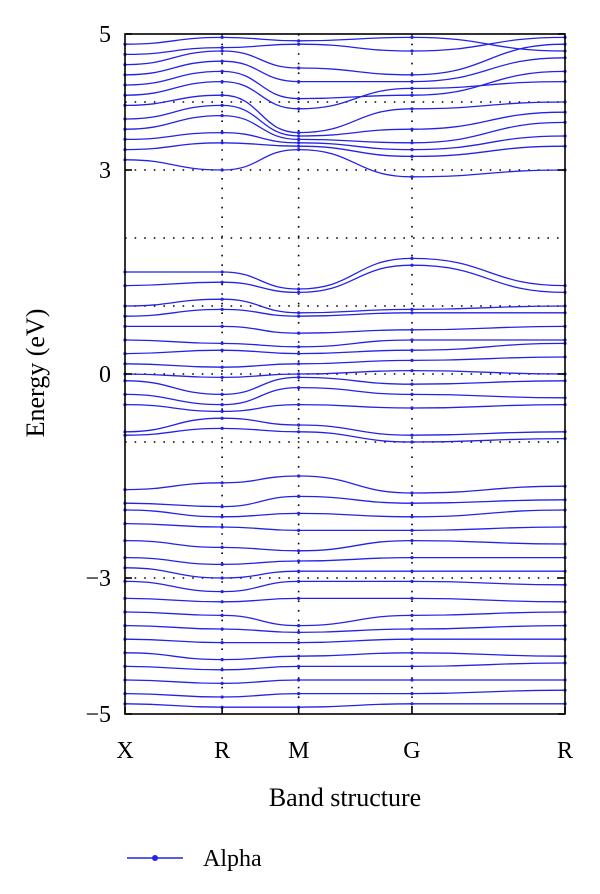 The image size is (600, 894). I want to click on legend-label: Alpha, so click(232, 859).